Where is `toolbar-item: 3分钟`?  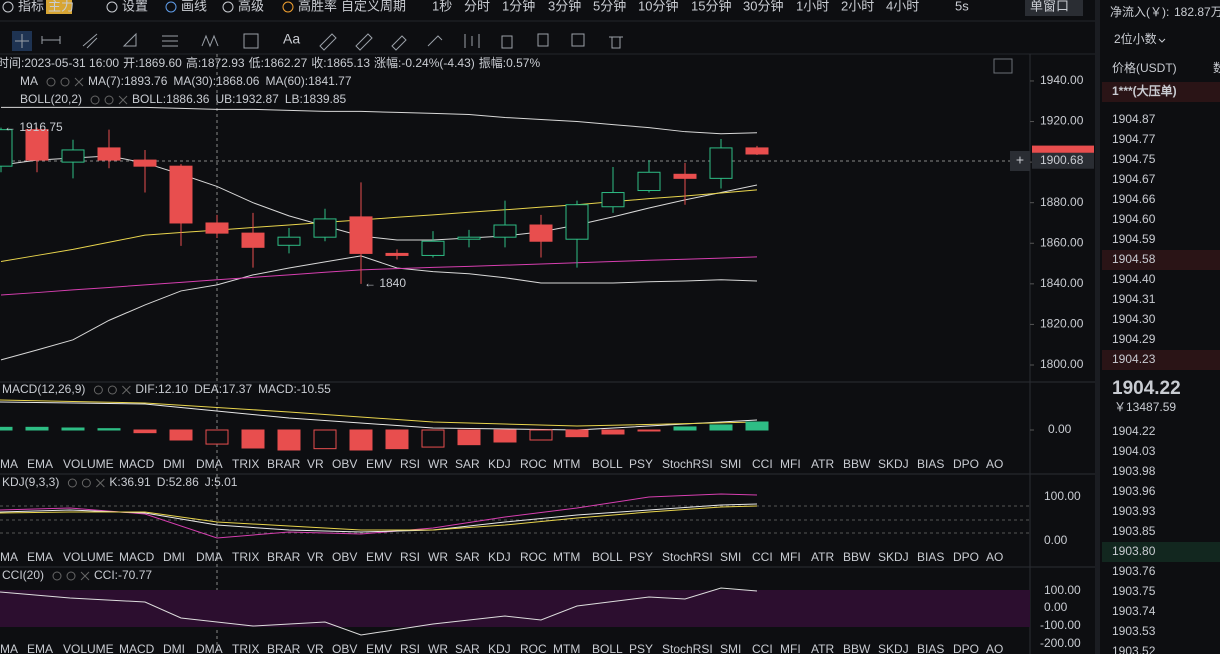 toolbar-item: 3分钟 is located at coordinates (564, 6).